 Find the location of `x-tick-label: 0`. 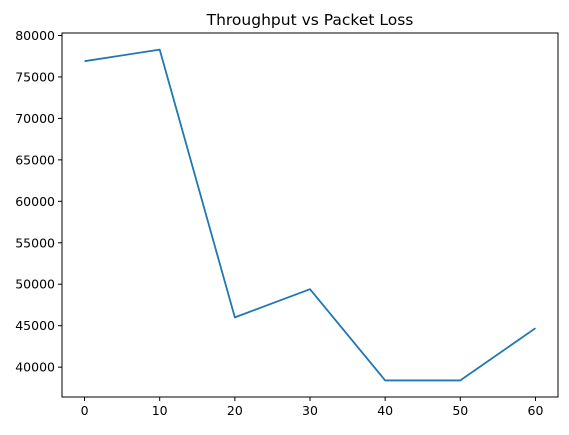

x-tick-label: 0 is located at coordinates (85, 410).